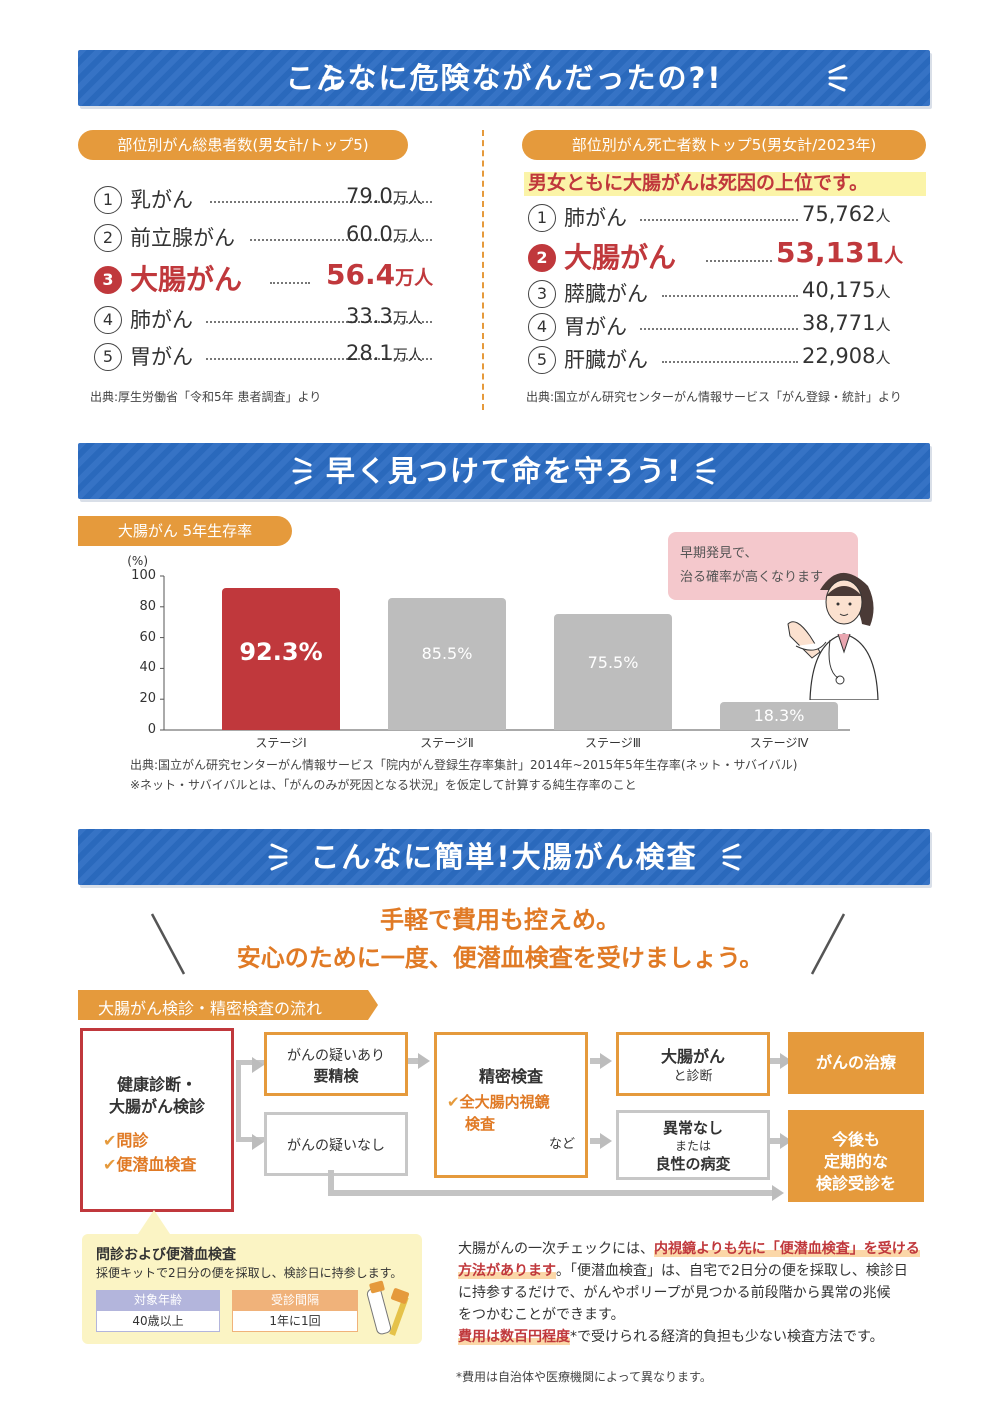 This screenshot has width=1000, height=1414. Describe the element at coordinates (108, 200) in the screenshot. I see `rank-number: 1` at that location.